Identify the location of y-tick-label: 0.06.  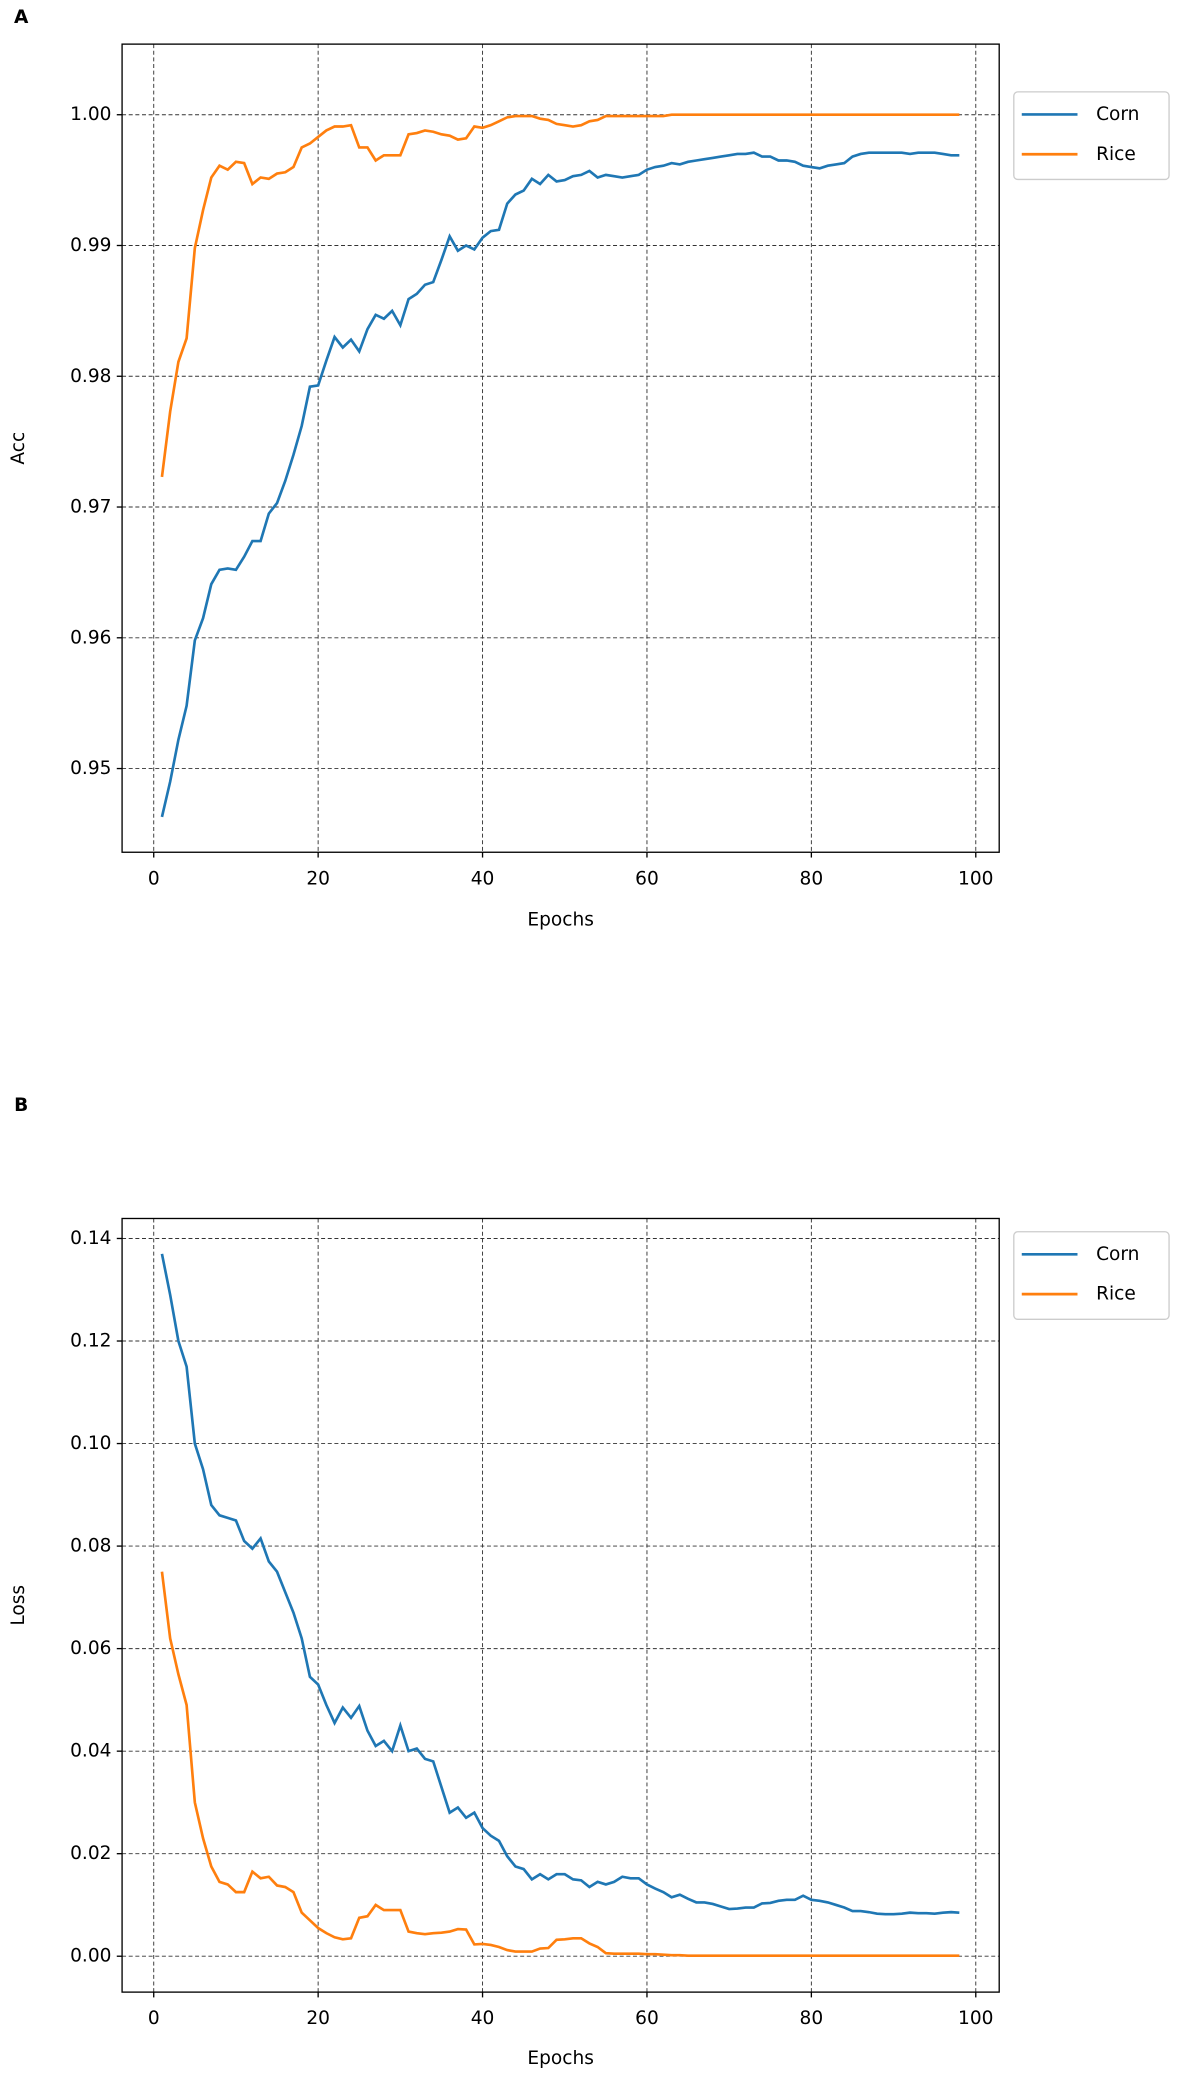
(90, 1648).